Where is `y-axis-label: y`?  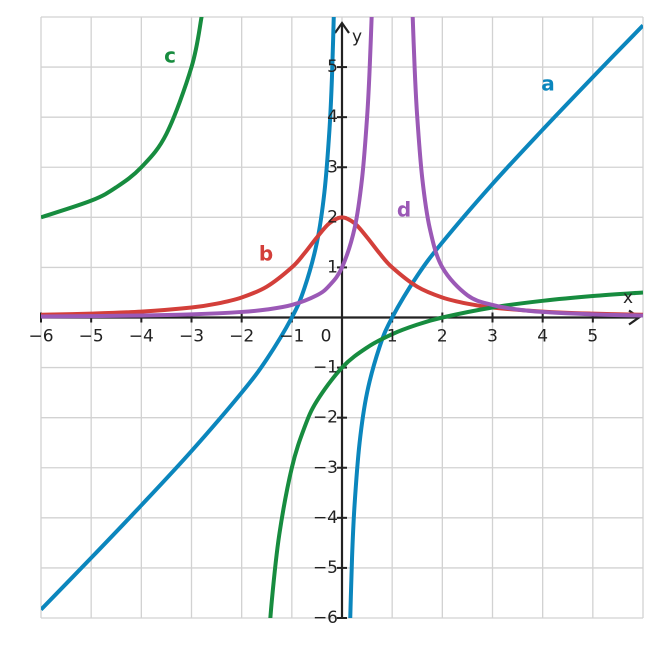
y-axis-label: y is located at coordinates (357, 37).